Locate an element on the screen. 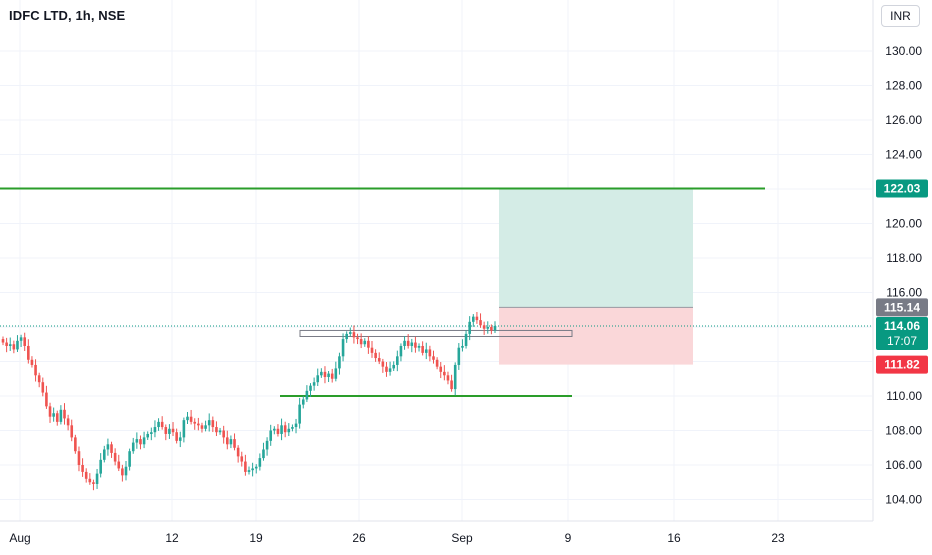  y-tick-label: 118.00 is located at coordinates (904, 258).